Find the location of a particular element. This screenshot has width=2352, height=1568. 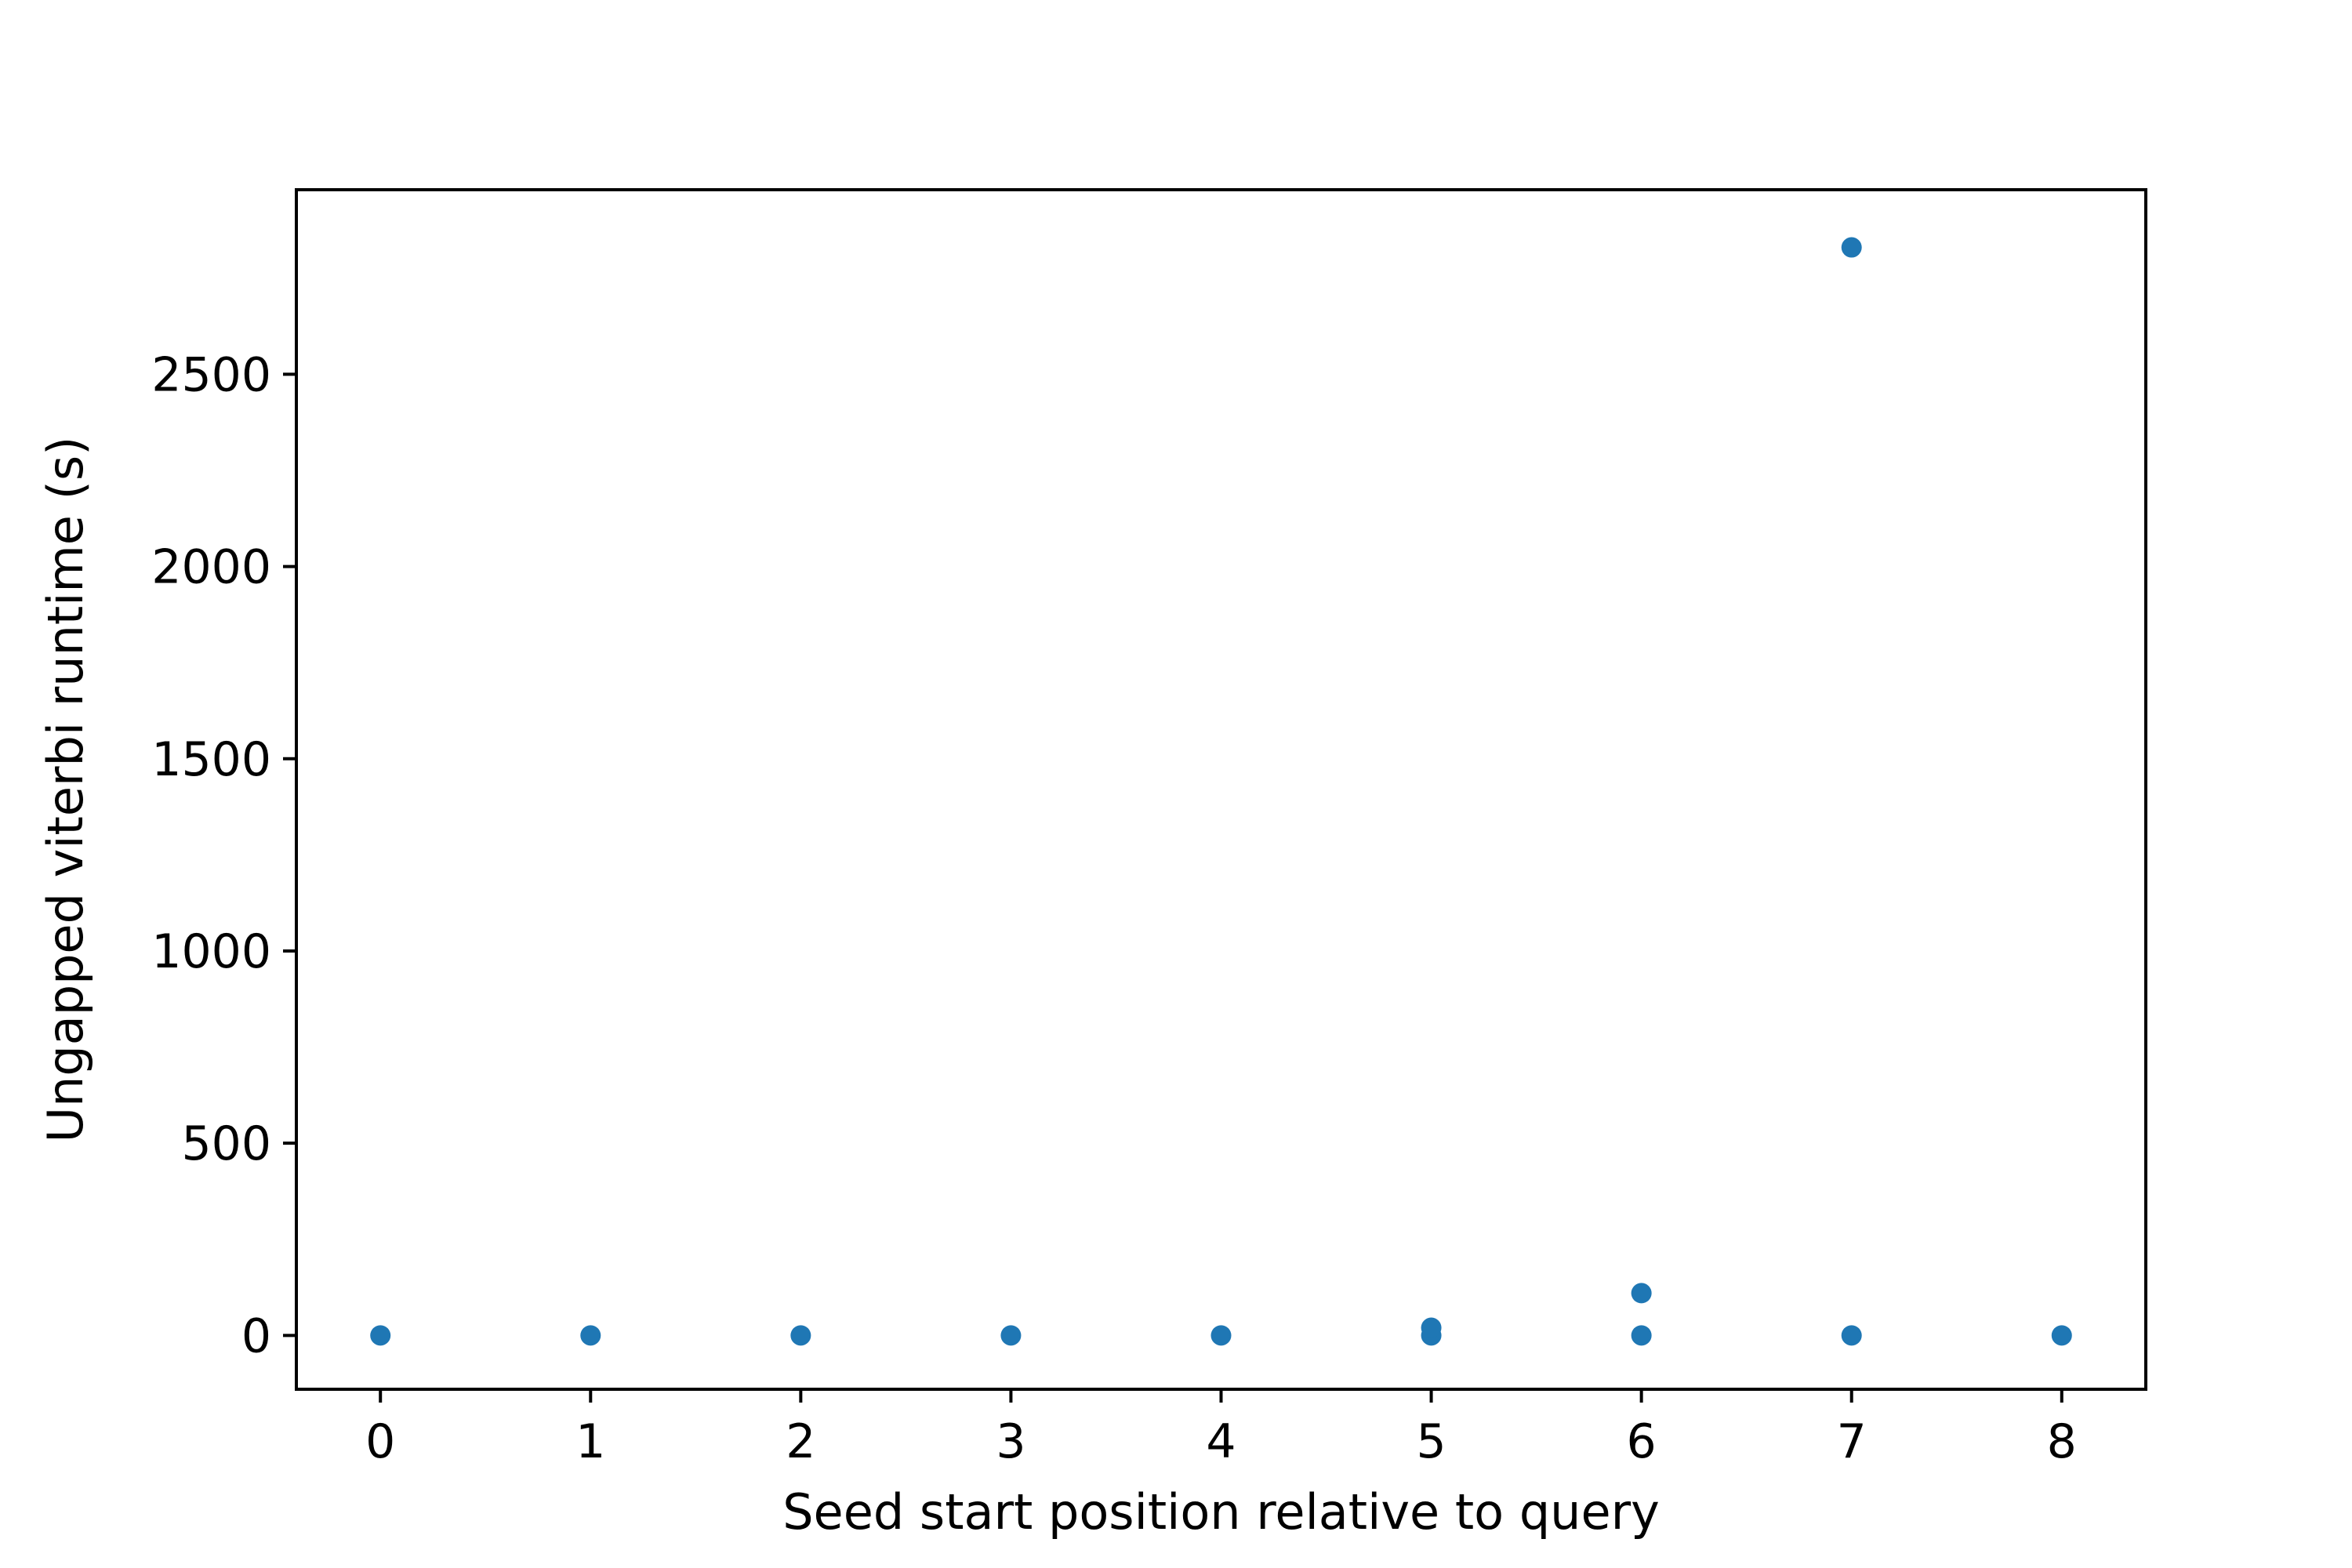

y-axis-label: Ungapped viterbi runtime (s) is located at coordinates (65, 790).